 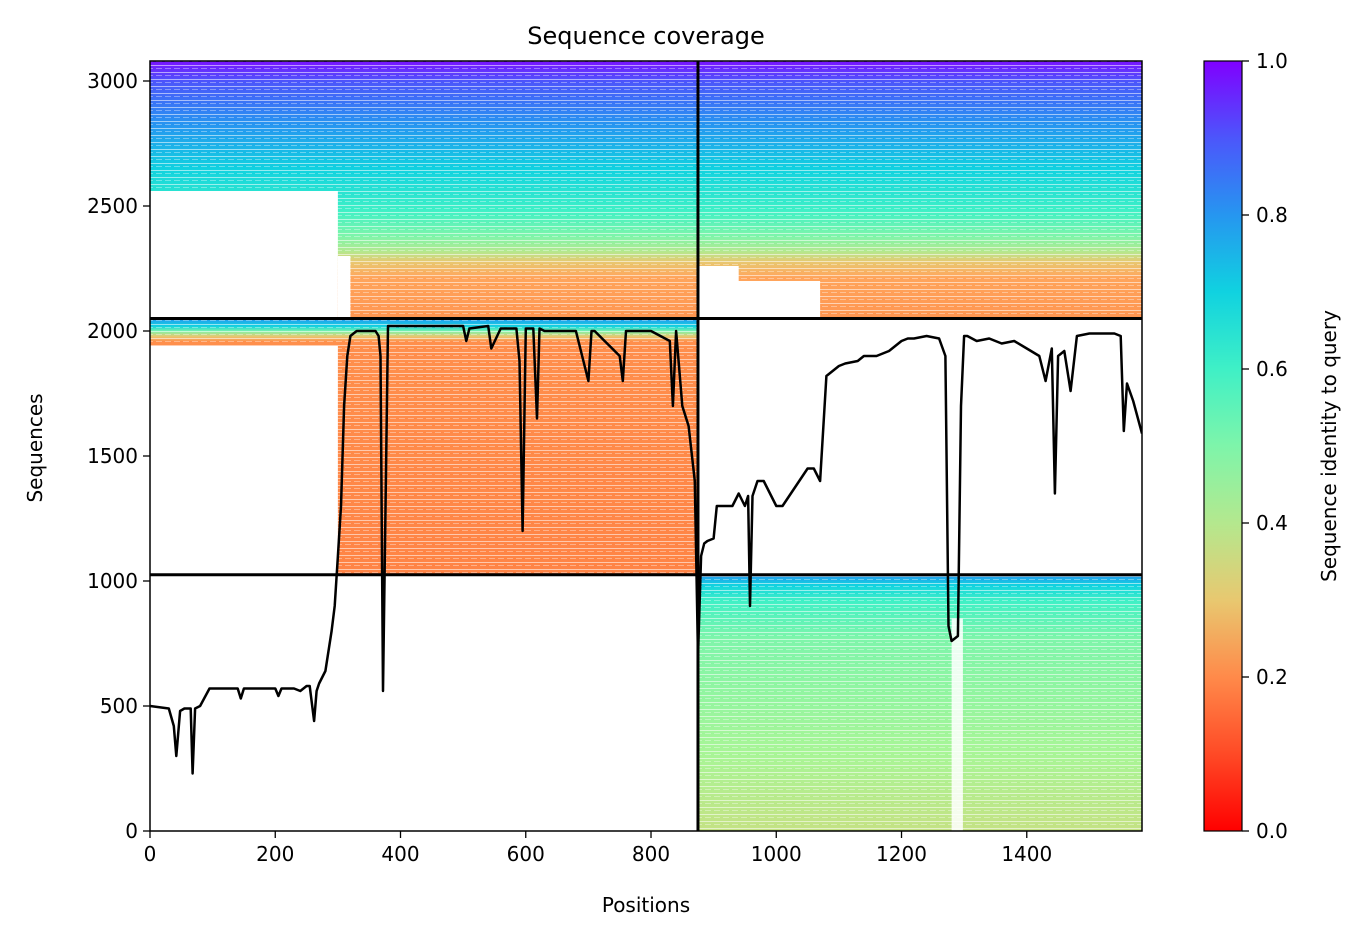 I want to click on x-axis: 0 200 400 600 800 1000 1200 1400, so click(x=598, y=848).